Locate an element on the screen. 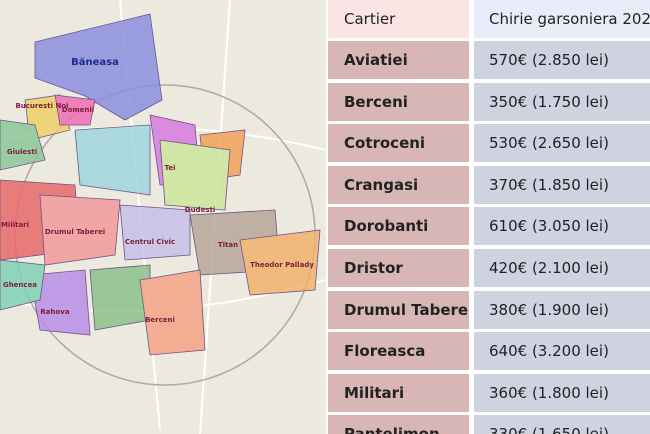 The width and height of the screenshot is (650, 434). map-label: Militari is located at coordinates (15, 225).